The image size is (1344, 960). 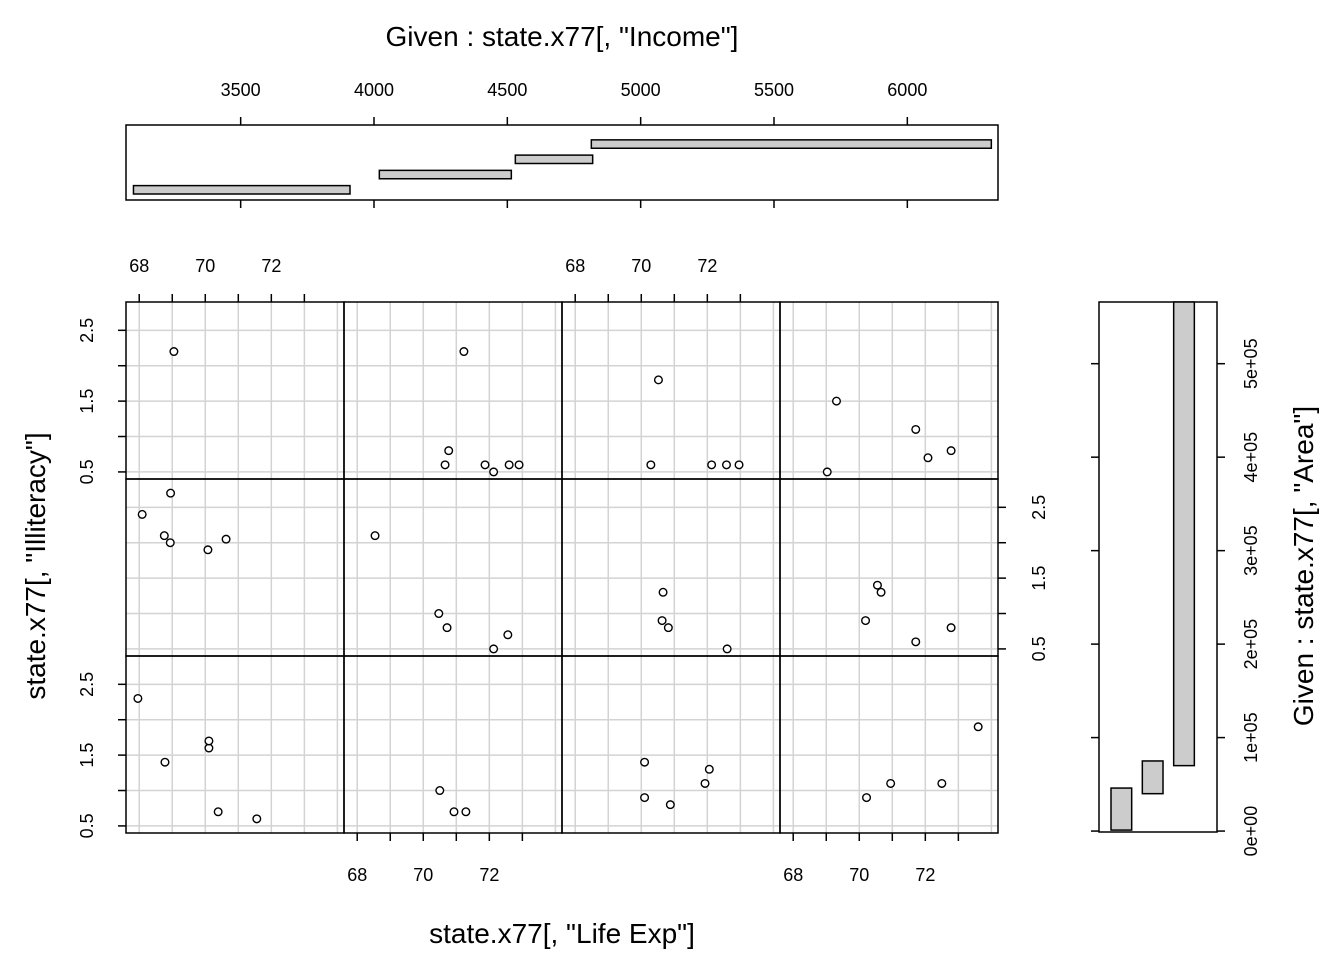 I want to click on panel-r2-c4, so click(x=889, y=567).